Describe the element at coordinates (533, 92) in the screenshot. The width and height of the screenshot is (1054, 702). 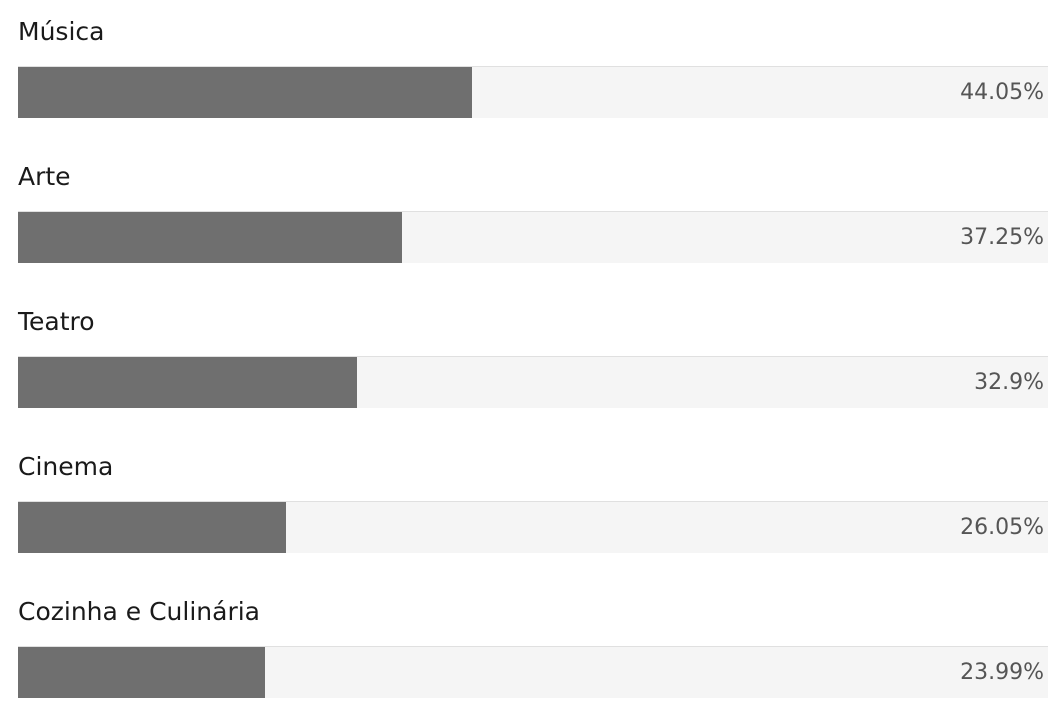
I see `bar-track: 44.05%` at that location.